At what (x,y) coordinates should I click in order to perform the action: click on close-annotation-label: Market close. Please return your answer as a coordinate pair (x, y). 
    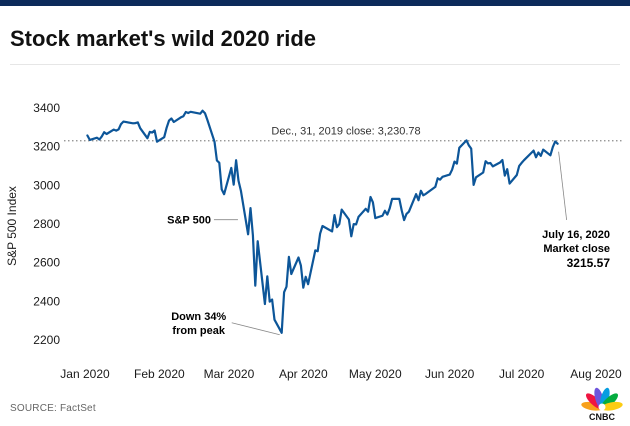
    Looking at the image, I should click on (576, 249).